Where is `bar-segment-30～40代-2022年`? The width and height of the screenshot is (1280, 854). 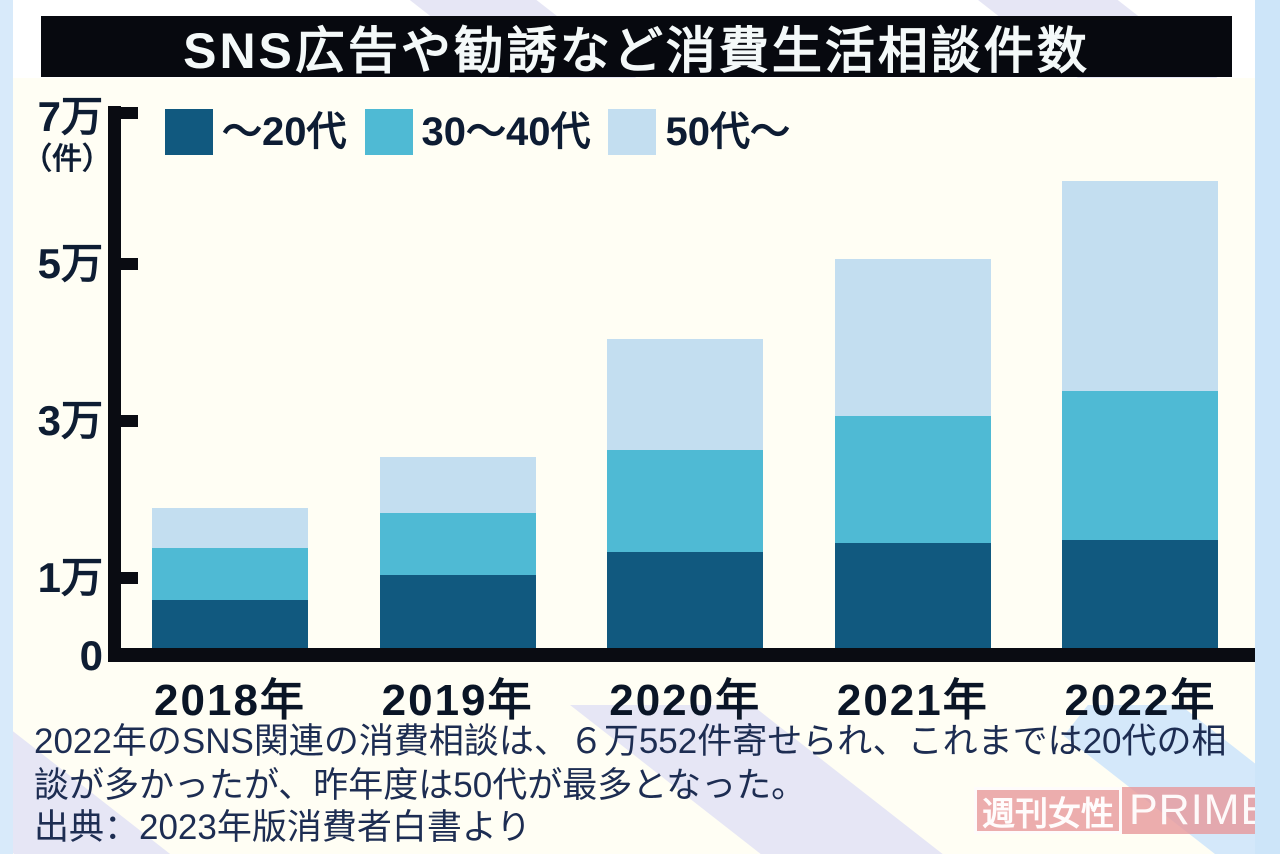
bar-segment-30～40代-2022年 is located at coordinates (1140, 465).